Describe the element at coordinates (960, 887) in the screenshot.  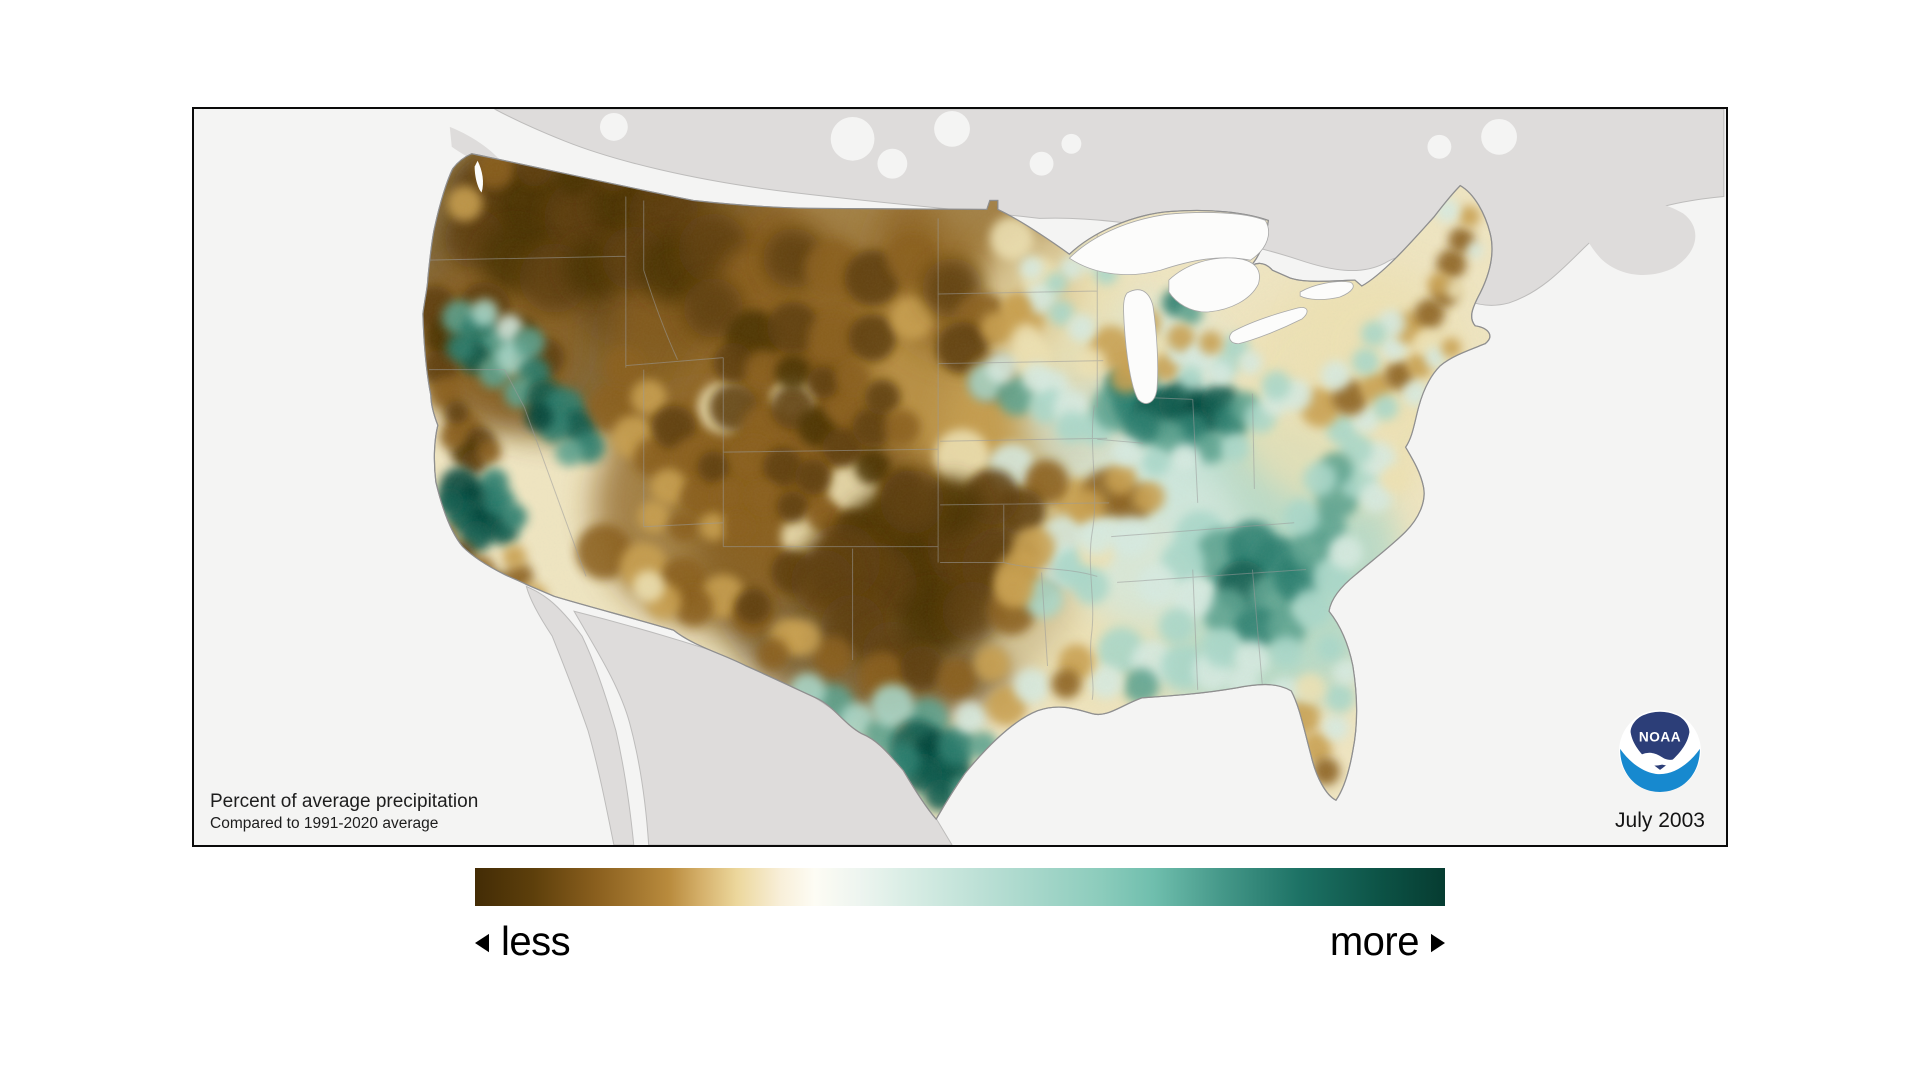
I see `color-scale-bar` at that location.